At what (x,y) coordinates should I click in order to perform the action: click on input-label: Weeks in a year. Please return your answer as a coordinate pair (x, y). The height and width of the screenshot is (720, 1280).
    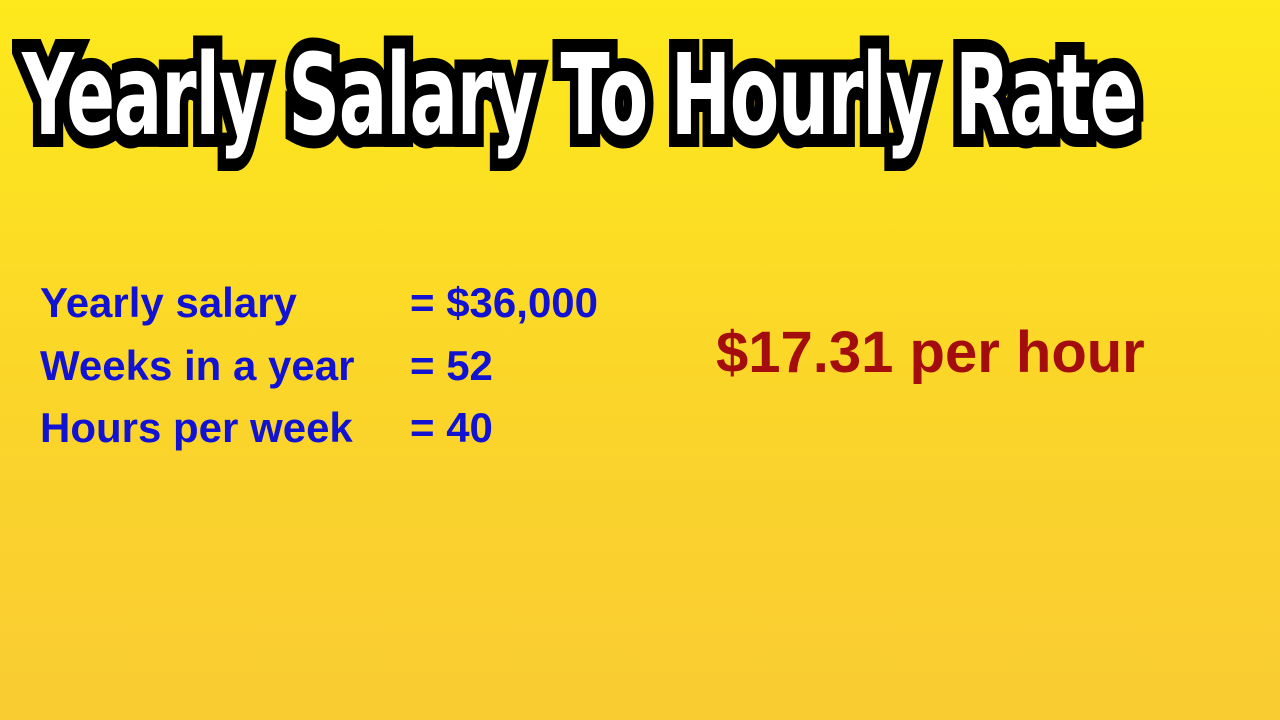
    Looking at the image, I should click on (197, 365).